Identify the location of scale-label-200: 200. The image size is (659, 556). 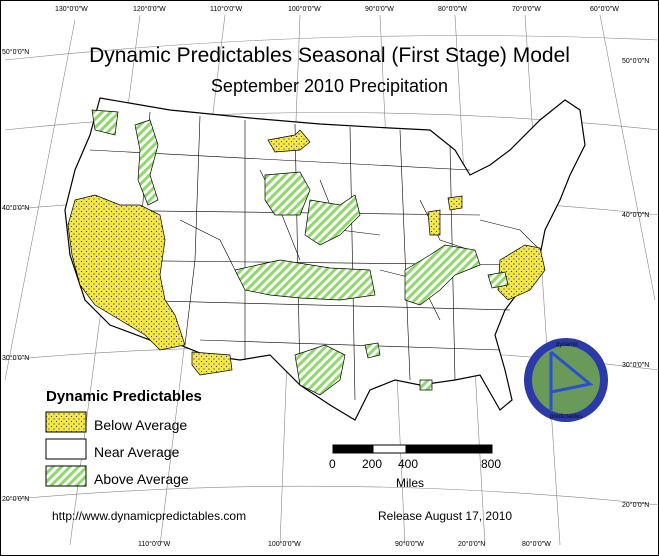
(372, 464).